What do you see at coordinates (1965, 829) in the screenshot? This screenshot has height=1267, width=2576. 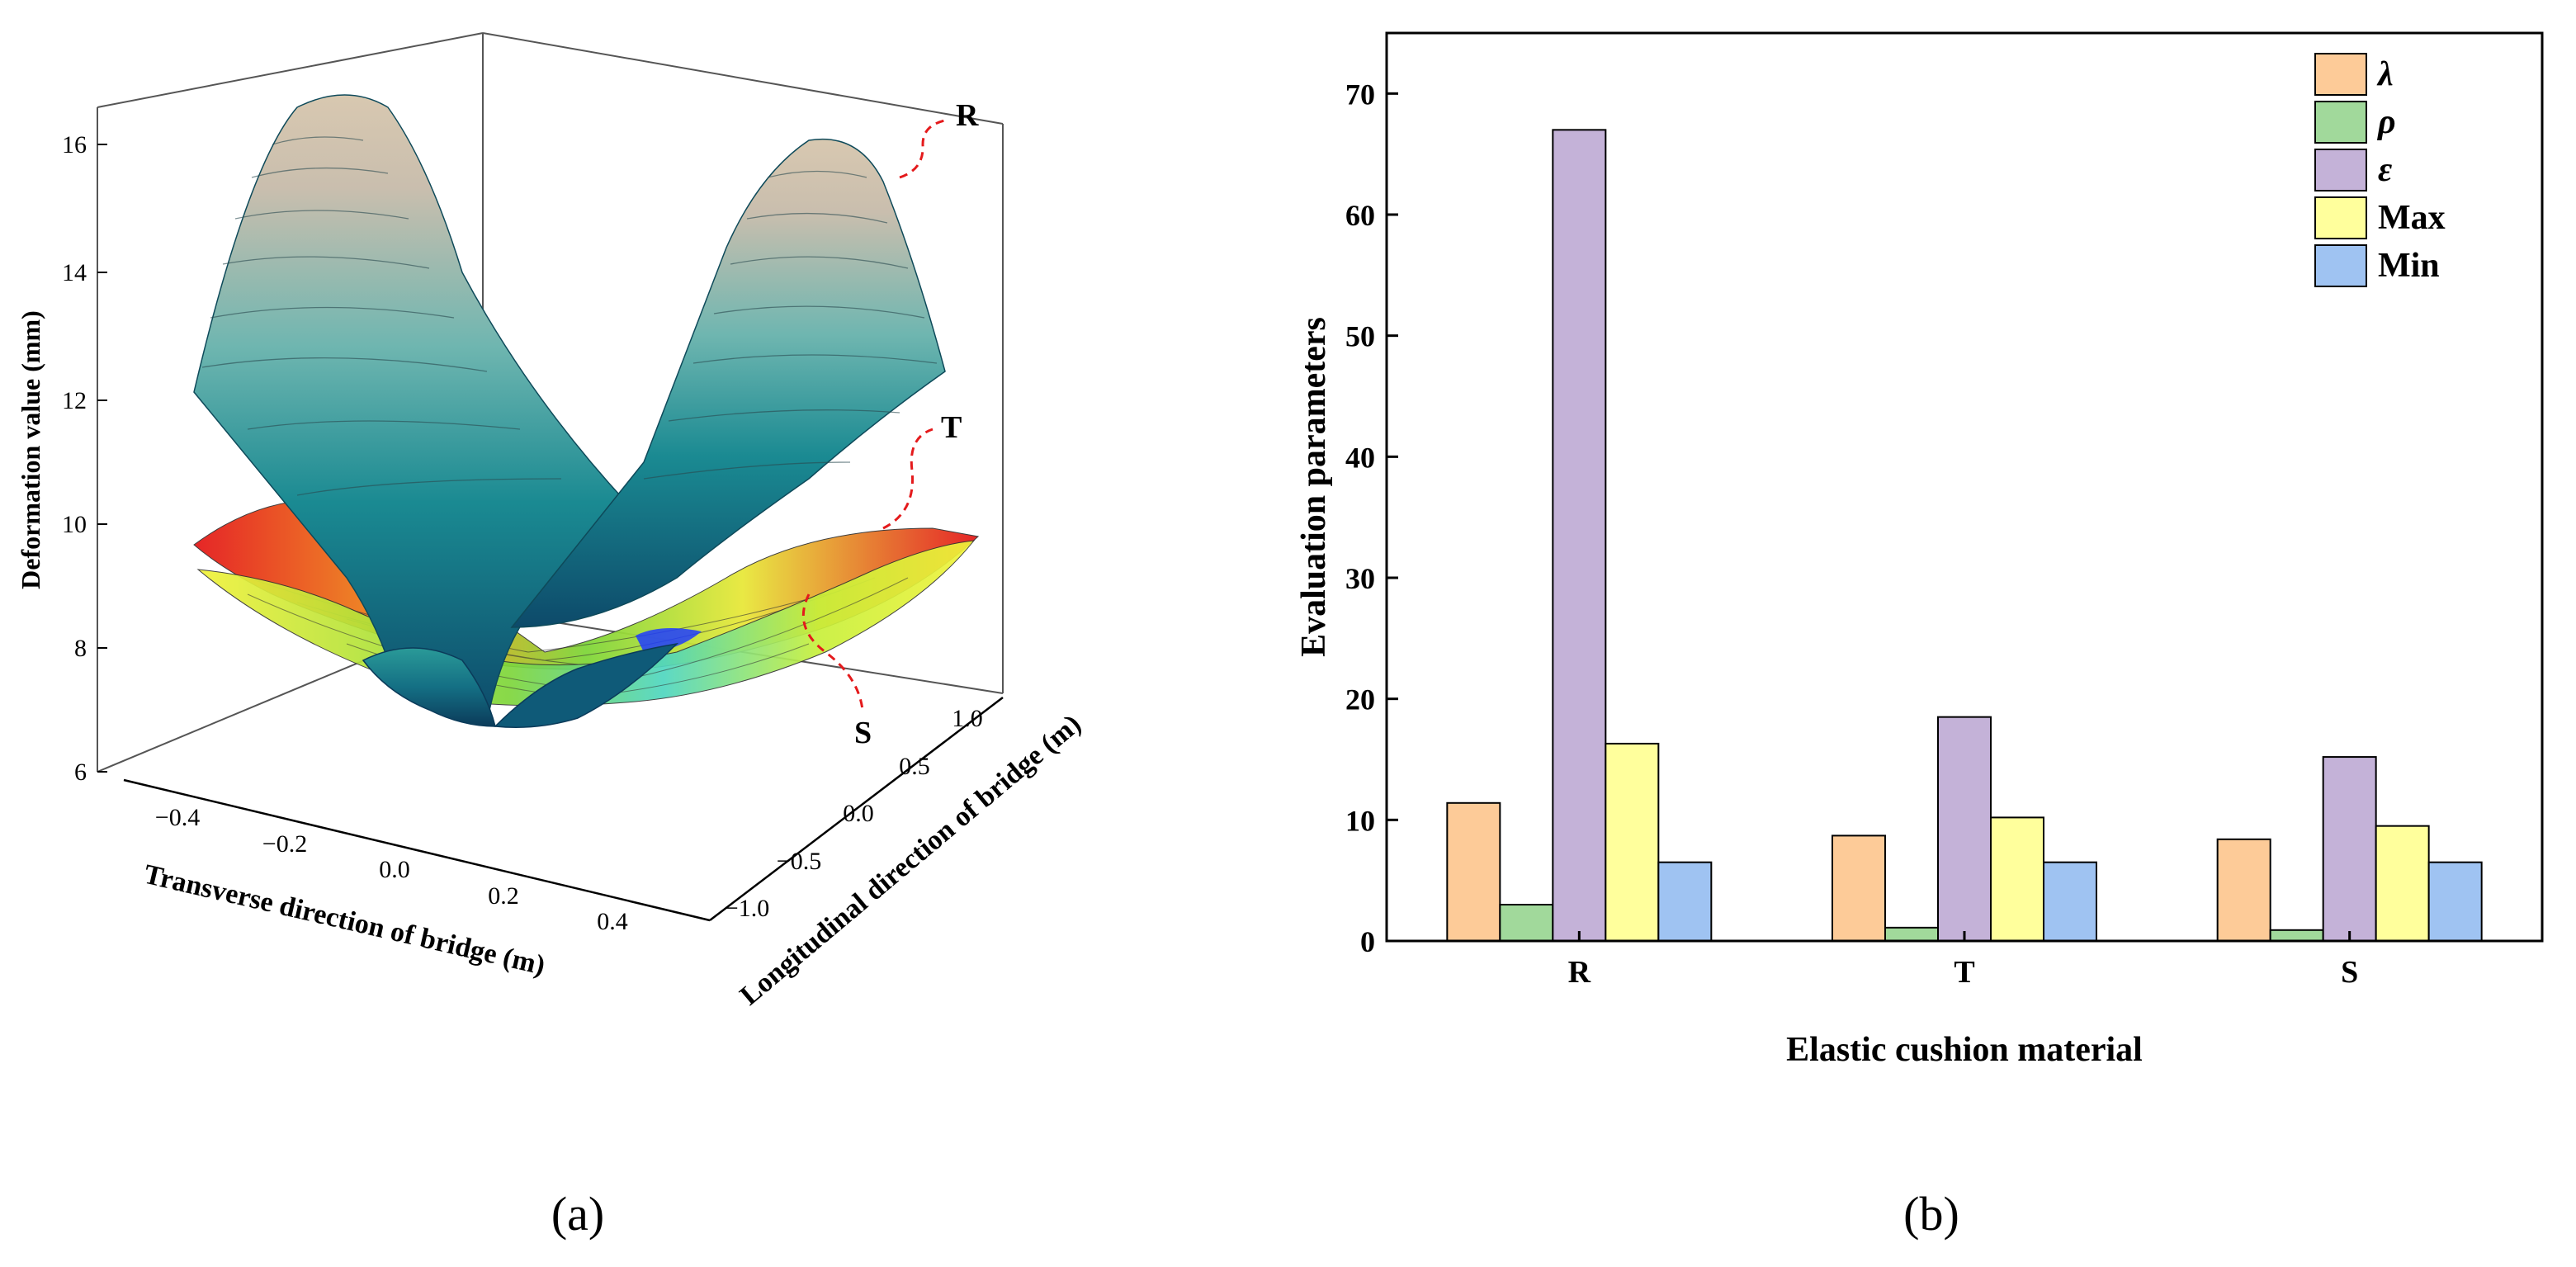 I see `bar-ε-T` at bounding box center [1965, 829].